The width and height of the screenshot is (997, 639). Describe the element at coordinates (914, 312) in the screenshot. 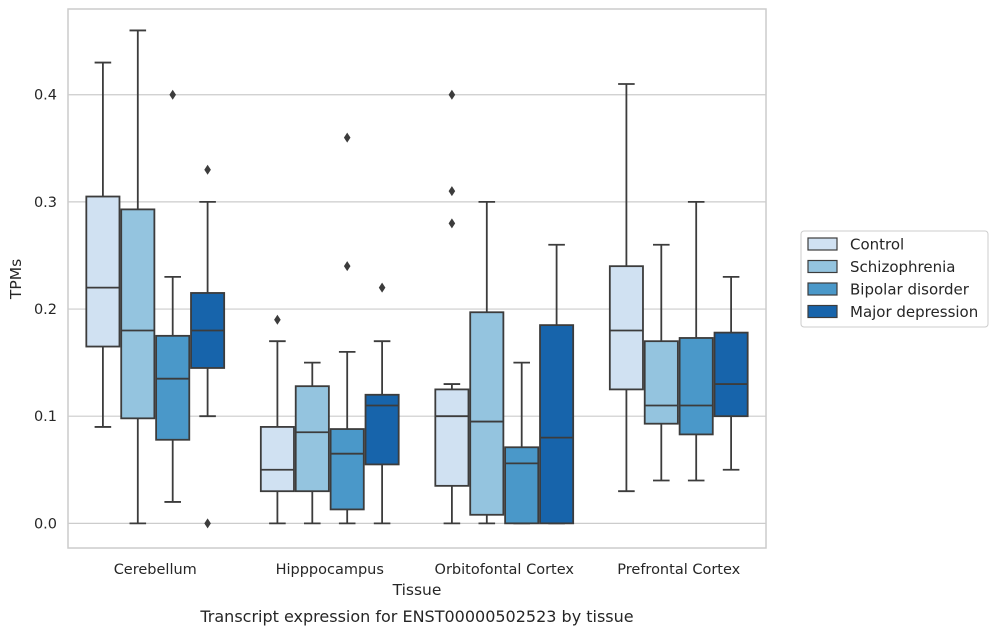

I see `legend-label: Major depression` at that location.